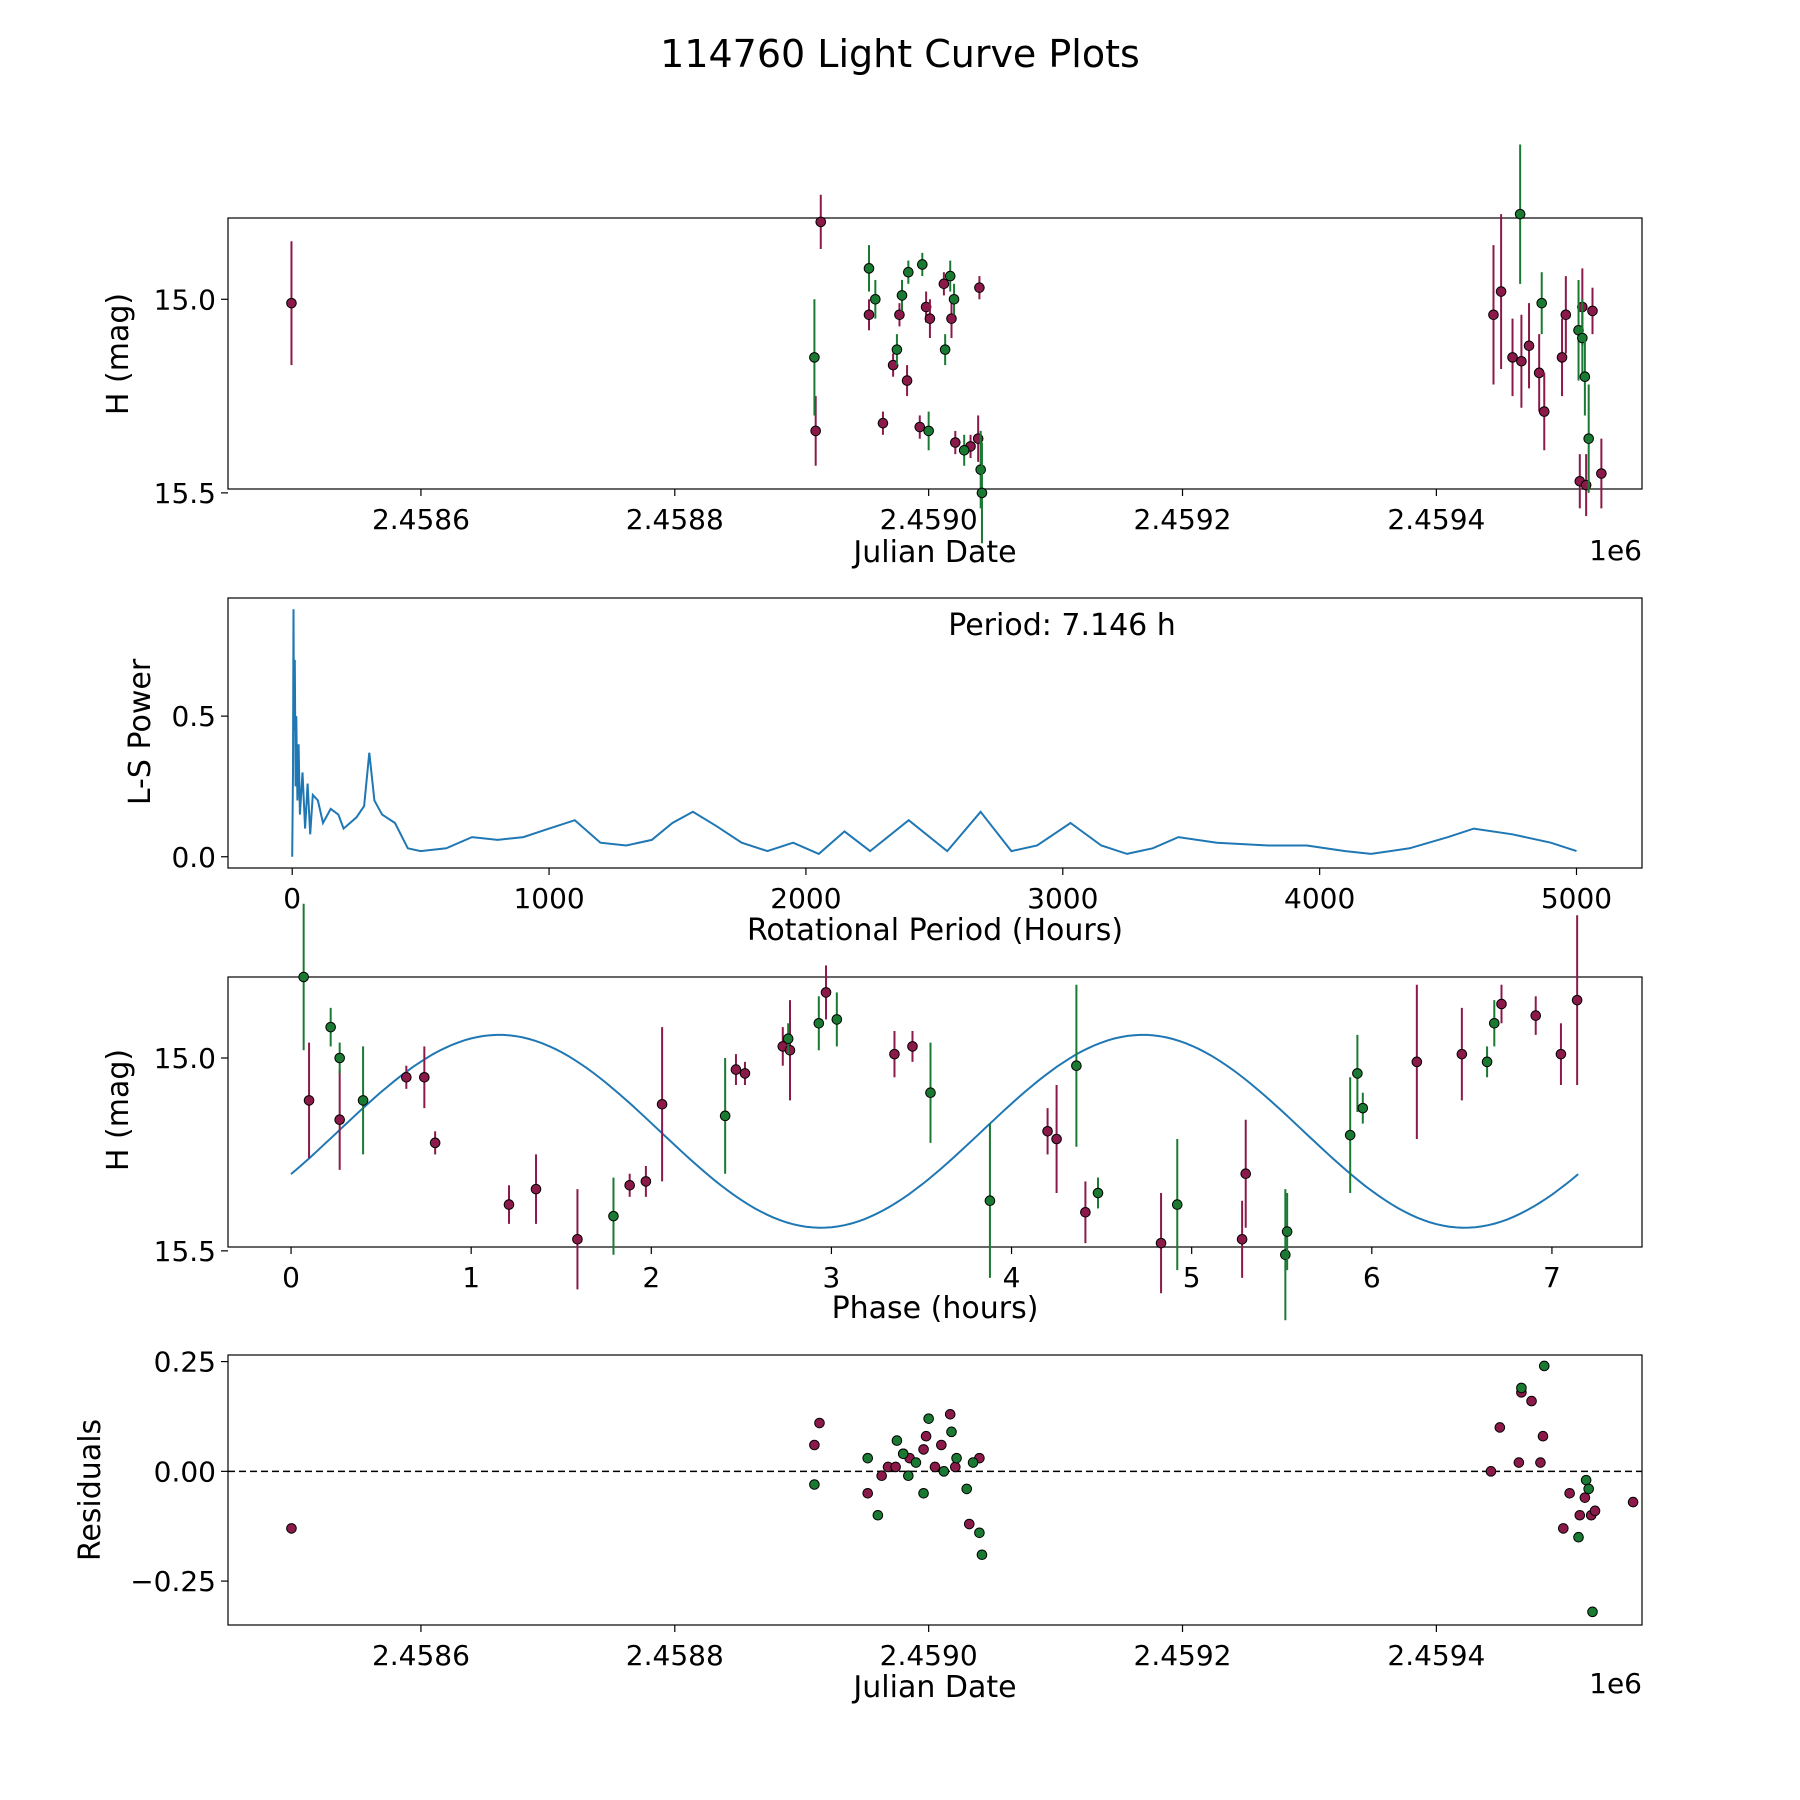 The width and height of the screenshot is (1800, 1800). What do you see at coordinates (118, 354) in the screenshot?
I see `lightcurve-ylabel: H (mag)` at bounding box center [118, 354].